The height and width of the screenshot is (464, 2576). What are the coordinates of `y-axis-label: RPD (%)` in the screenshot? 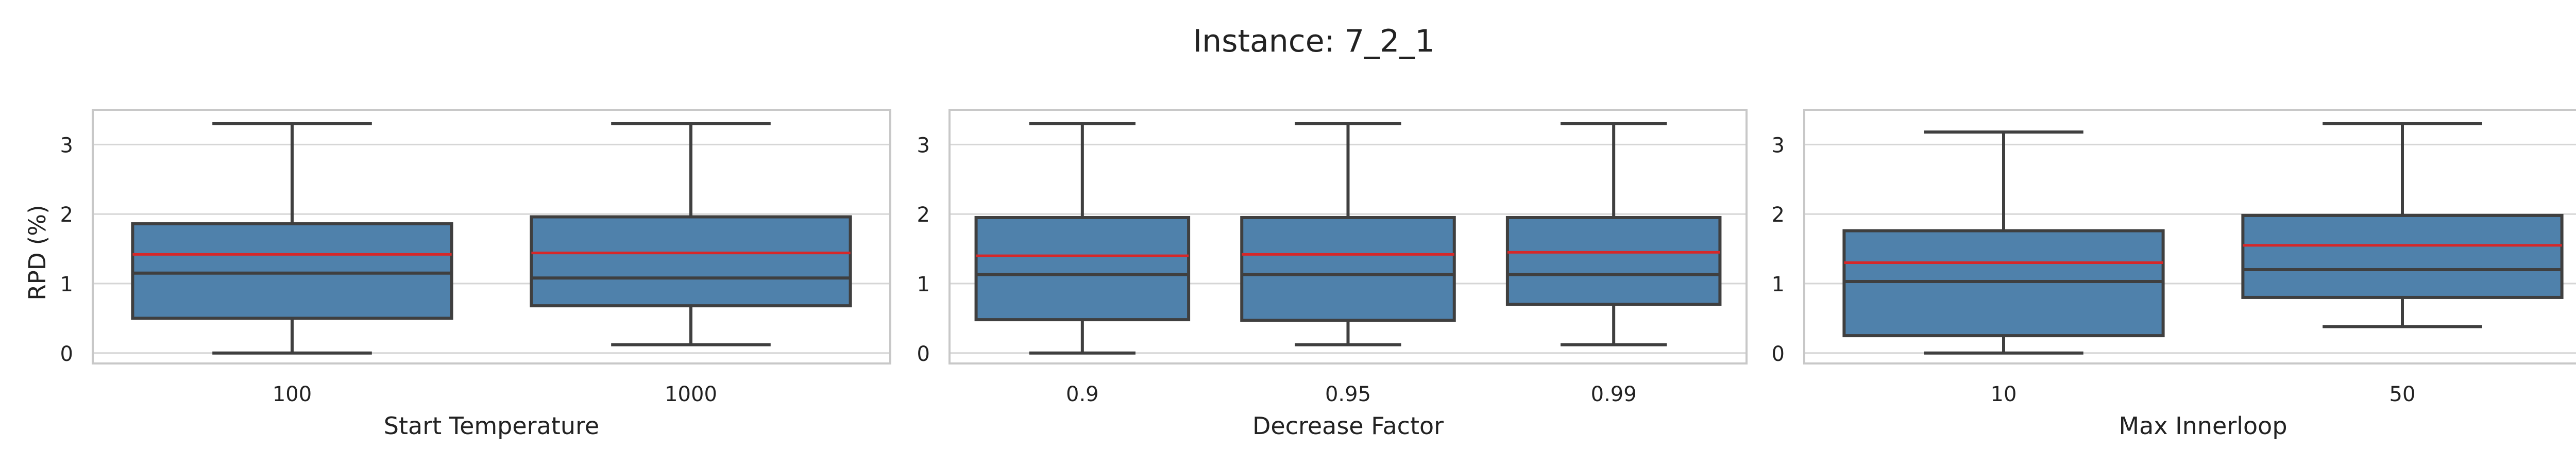 It's located at (37, 252).